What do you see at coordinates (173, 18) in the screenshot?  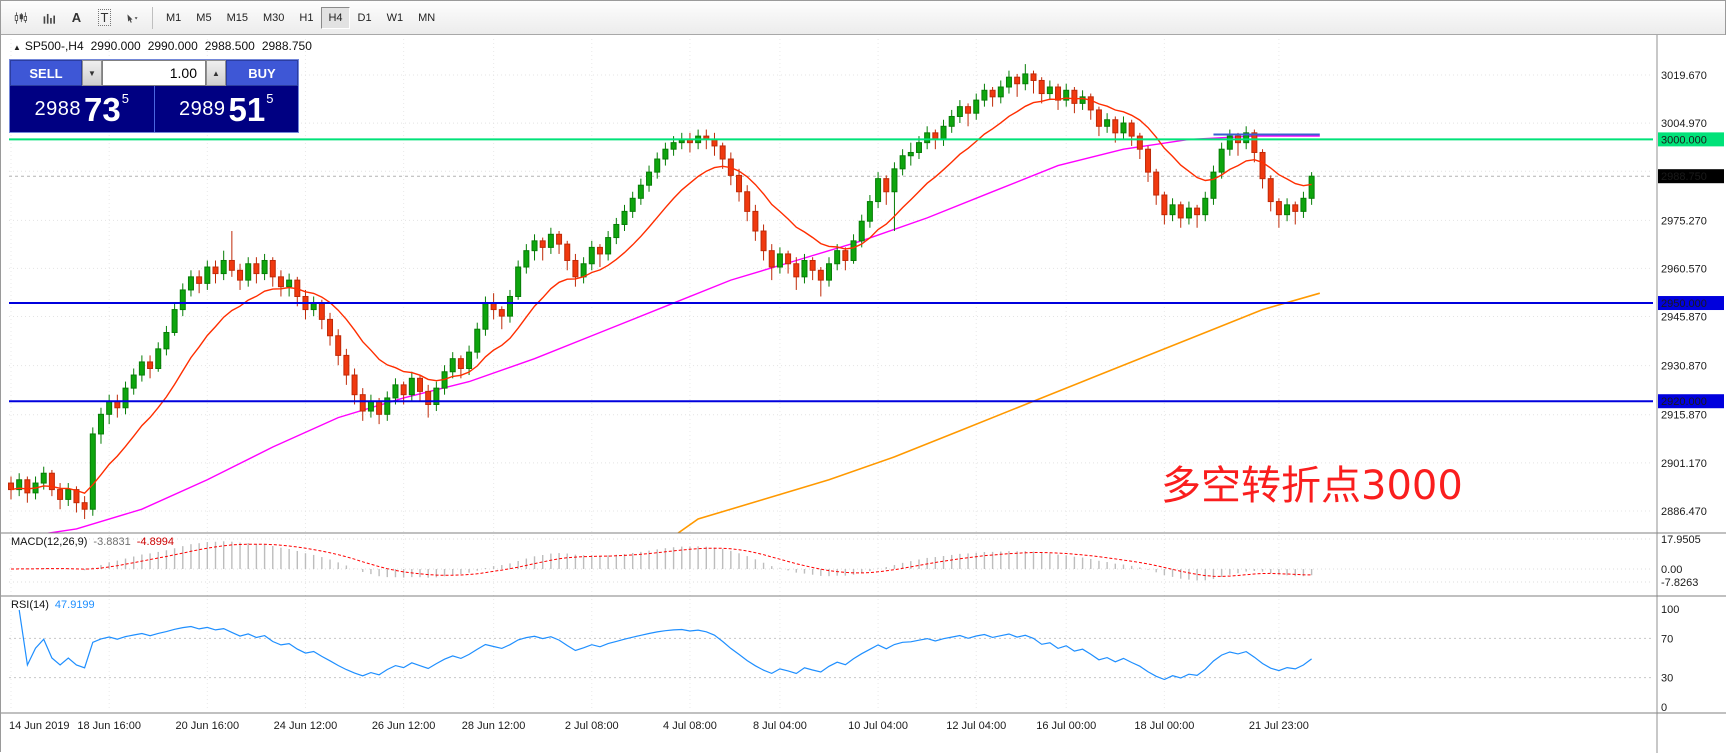 I see `timeframe-button-M1: M1` at bounding box center [173, 18].